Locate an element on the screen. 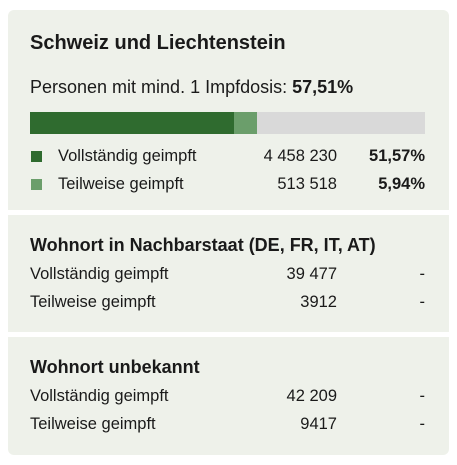 Image resolution: width=457 pixels, height=465 pixels. summary: Personen mit mind. 1 Impfdosis: 57,51% is located at coordinates (239, 87).